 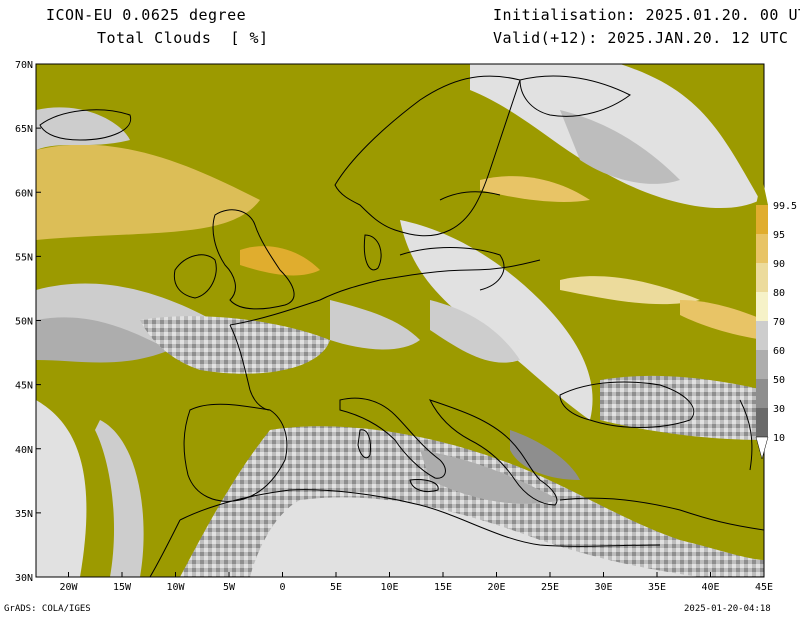 I want to click on colorbar-label: 99.5, so click(x=785, y=206).